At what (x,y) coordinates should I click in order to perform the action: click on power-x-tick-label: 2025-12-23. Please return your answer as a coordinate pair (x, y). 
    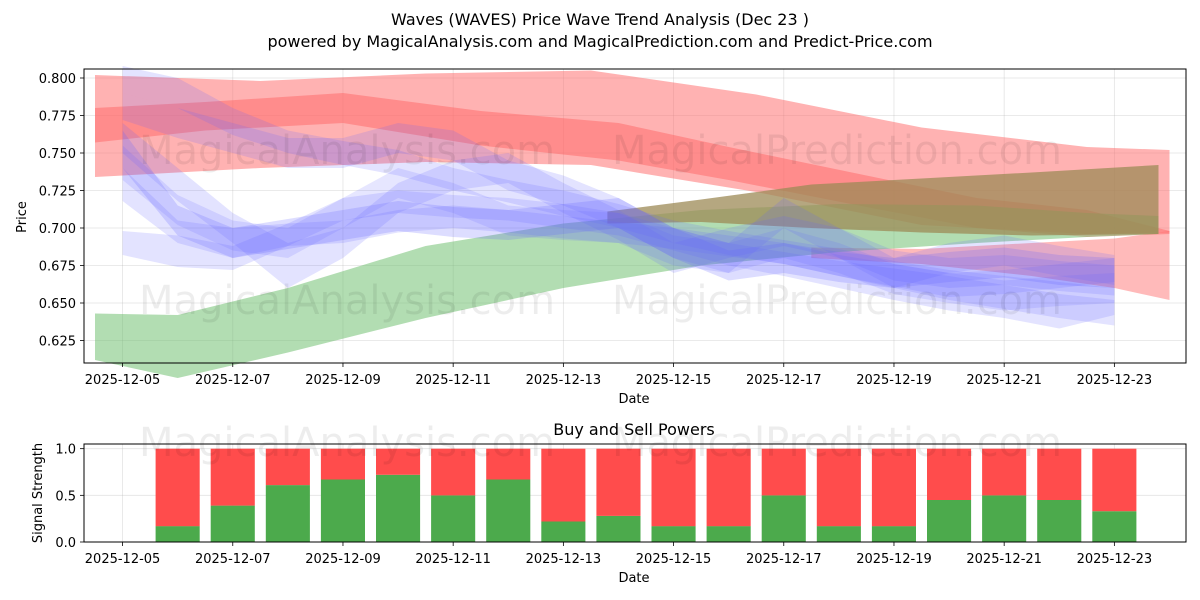
    Looking at the image, I should click on (1115, 559).